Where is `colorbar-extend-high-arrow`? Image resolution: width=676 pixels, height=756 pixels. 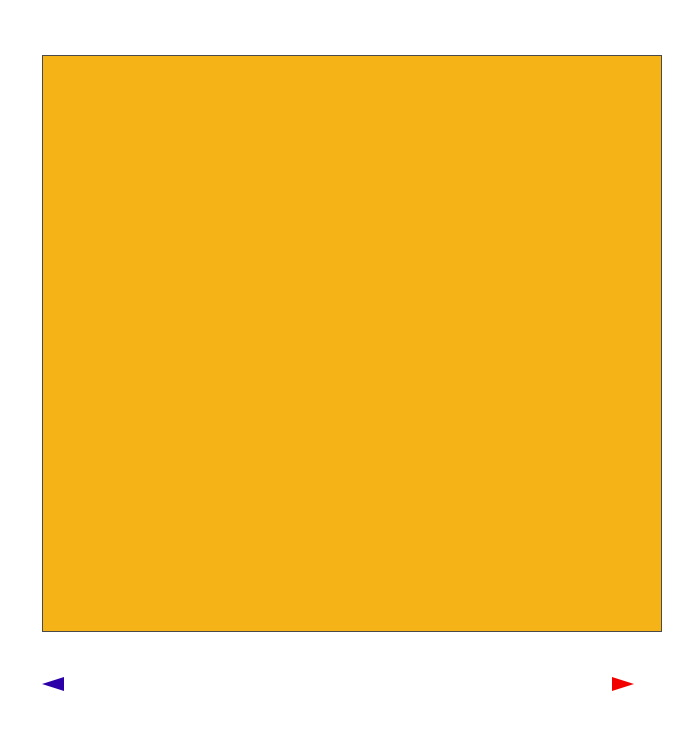
colorbar-extend-high-arrow is located at coordinates (623, 684).